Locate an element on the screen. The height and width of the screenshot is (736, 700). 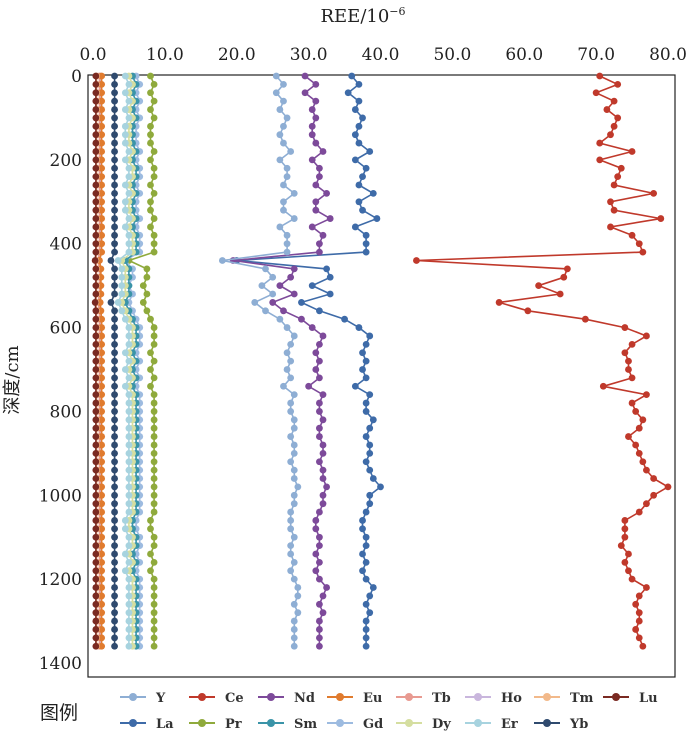
x-axis-ticks: 0.0 10.0 20.0 30.0 40.0 50.0 60.0 70.0 80.0 is located at coordinates (382, 55).